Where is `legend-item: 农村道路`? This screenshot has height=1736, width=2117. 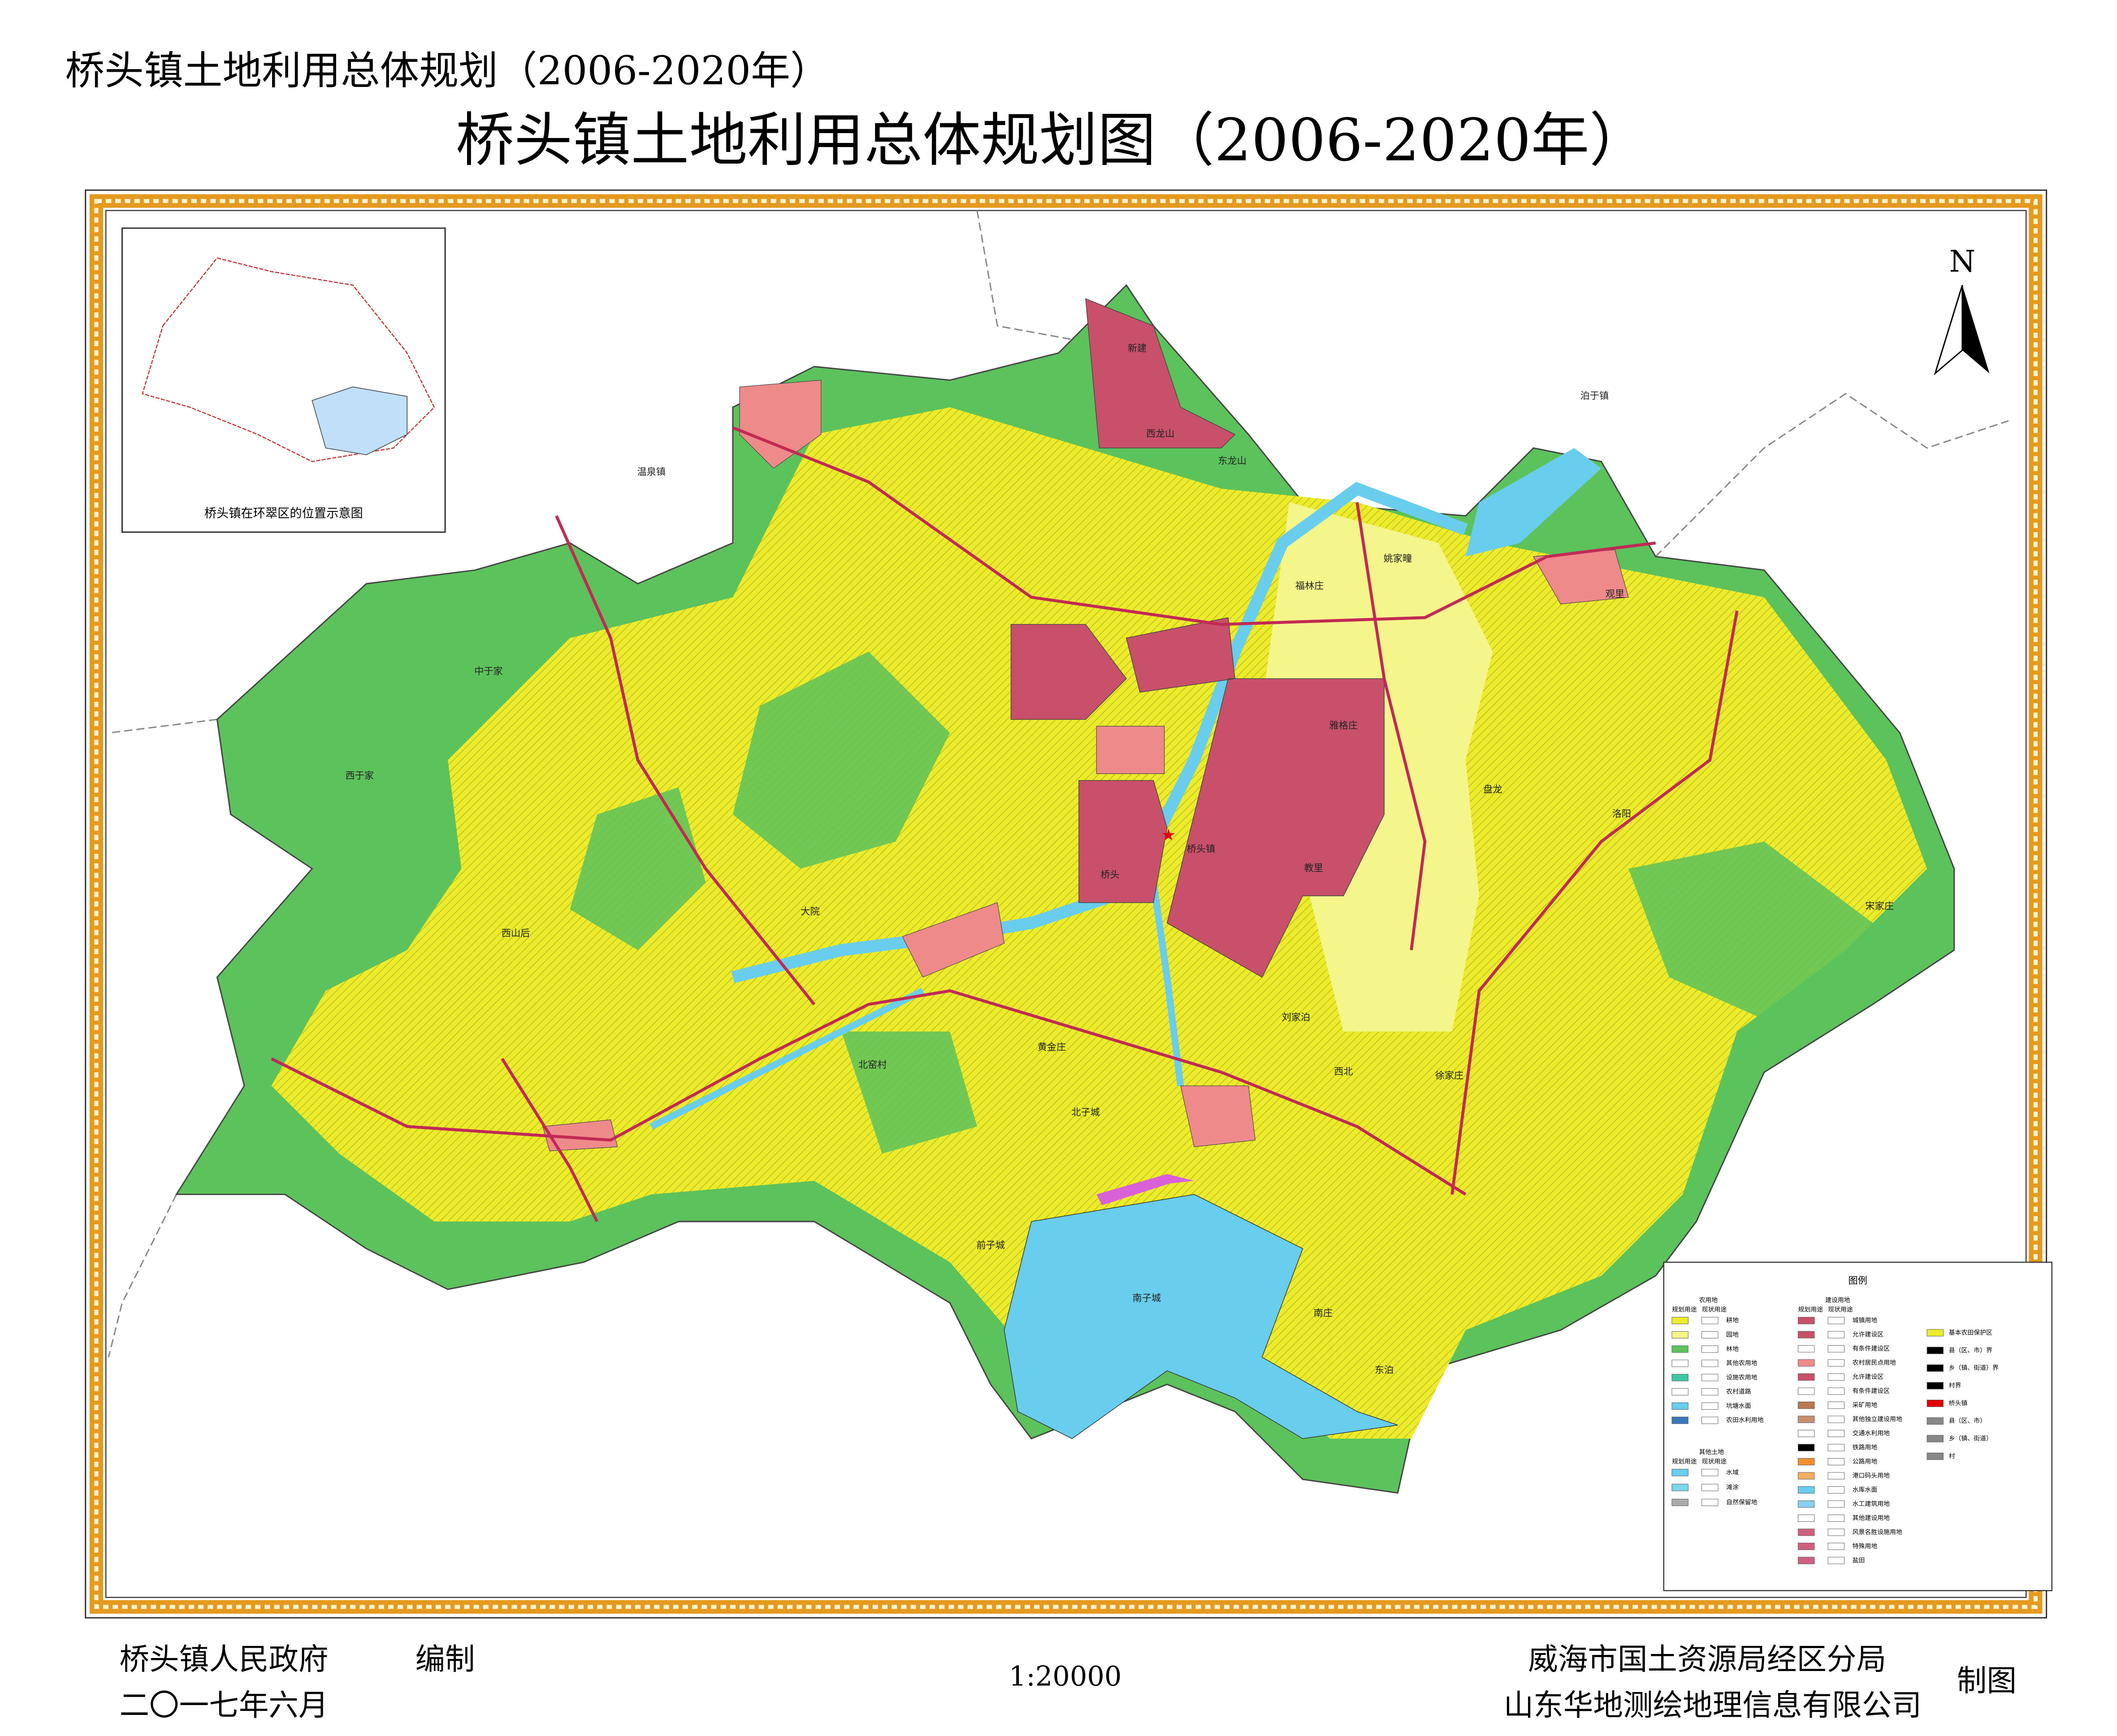 legend-item: 农村道路 is located at coordinates (1739, 1391).